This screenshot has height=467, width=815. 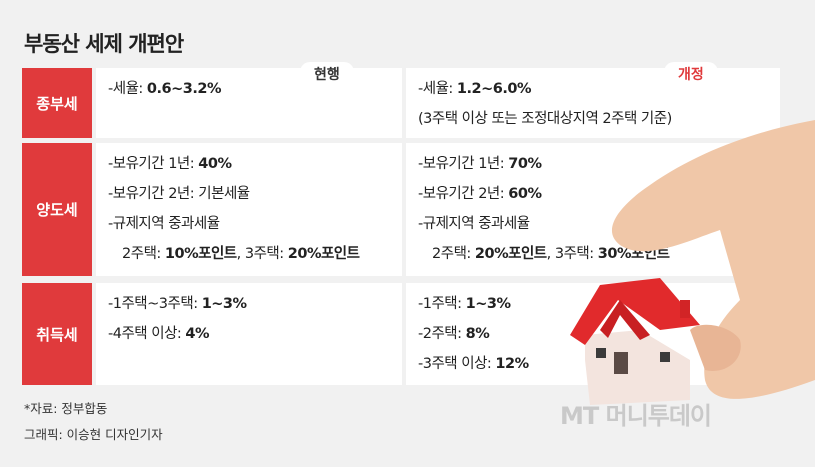 What do you see at coordinates (215, 164) in the screenshot?
I see `bold-text: 40%` at bounding box center [215, 164].